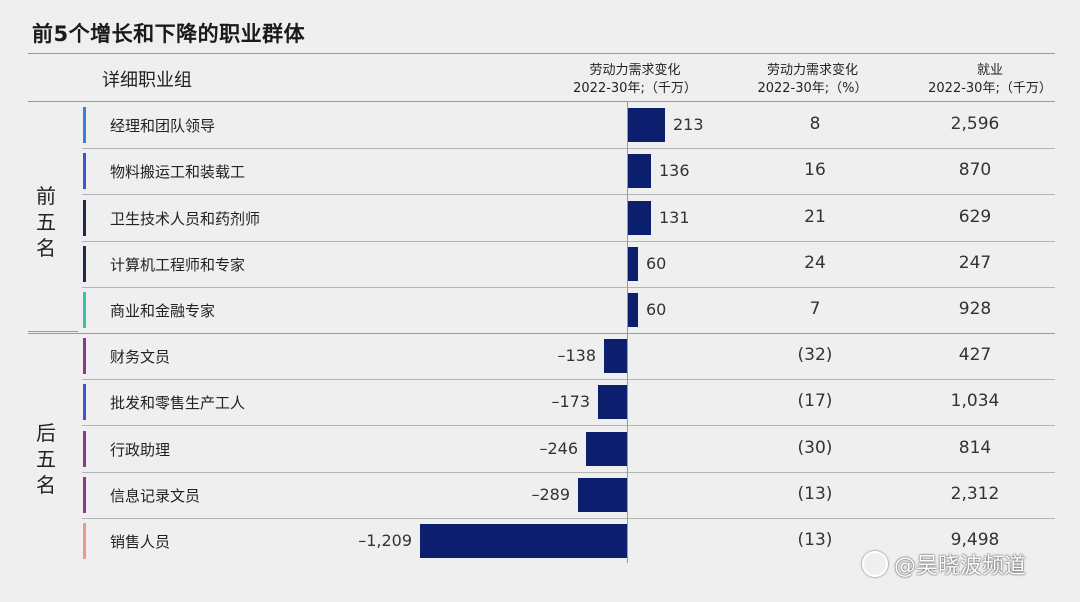 The height and width of the screenshot is (602, 1080). Describe the element at coordinates (975, 263) in the screenshot. I see `employment-value: 247` at that location.